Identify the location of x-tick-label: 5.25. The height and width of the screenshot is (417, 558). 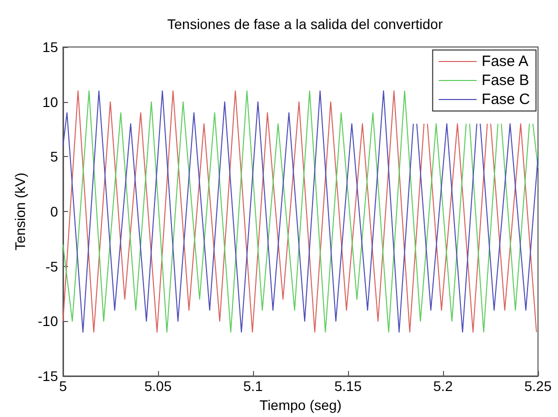
(538, 386).